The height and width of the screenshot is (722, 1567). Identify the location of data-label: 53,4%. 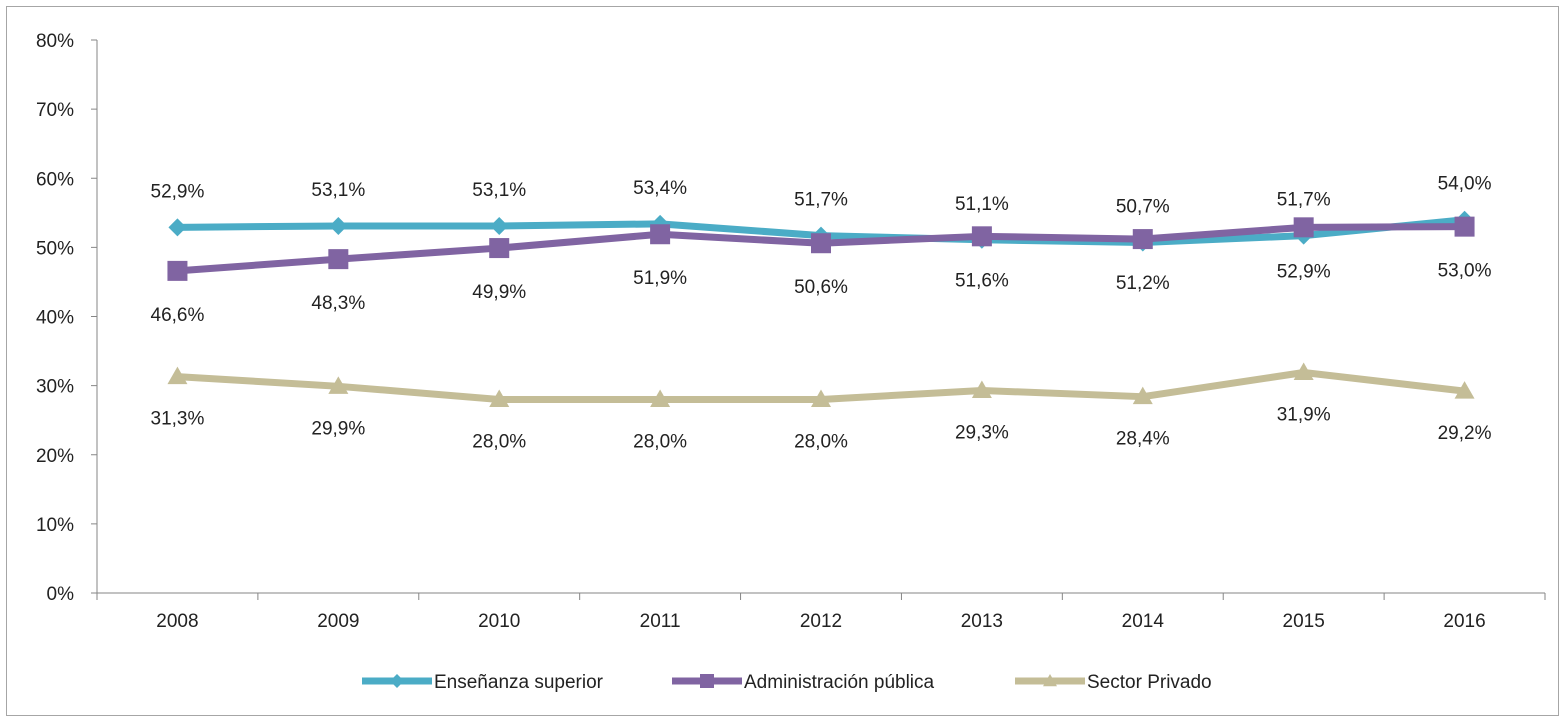
(660, 188).